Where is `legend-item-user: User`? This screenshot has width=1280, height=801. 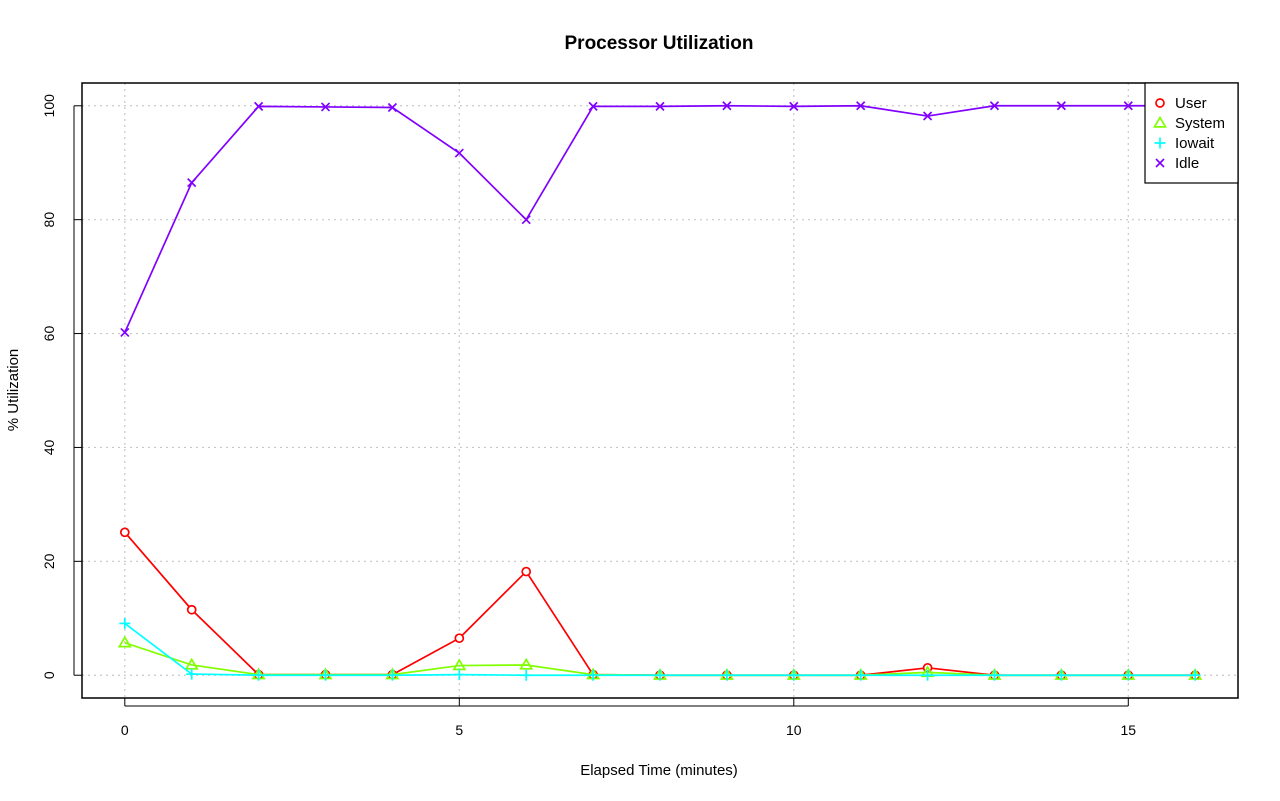
legend-item-user: User is located at coordinates (1181, 103).